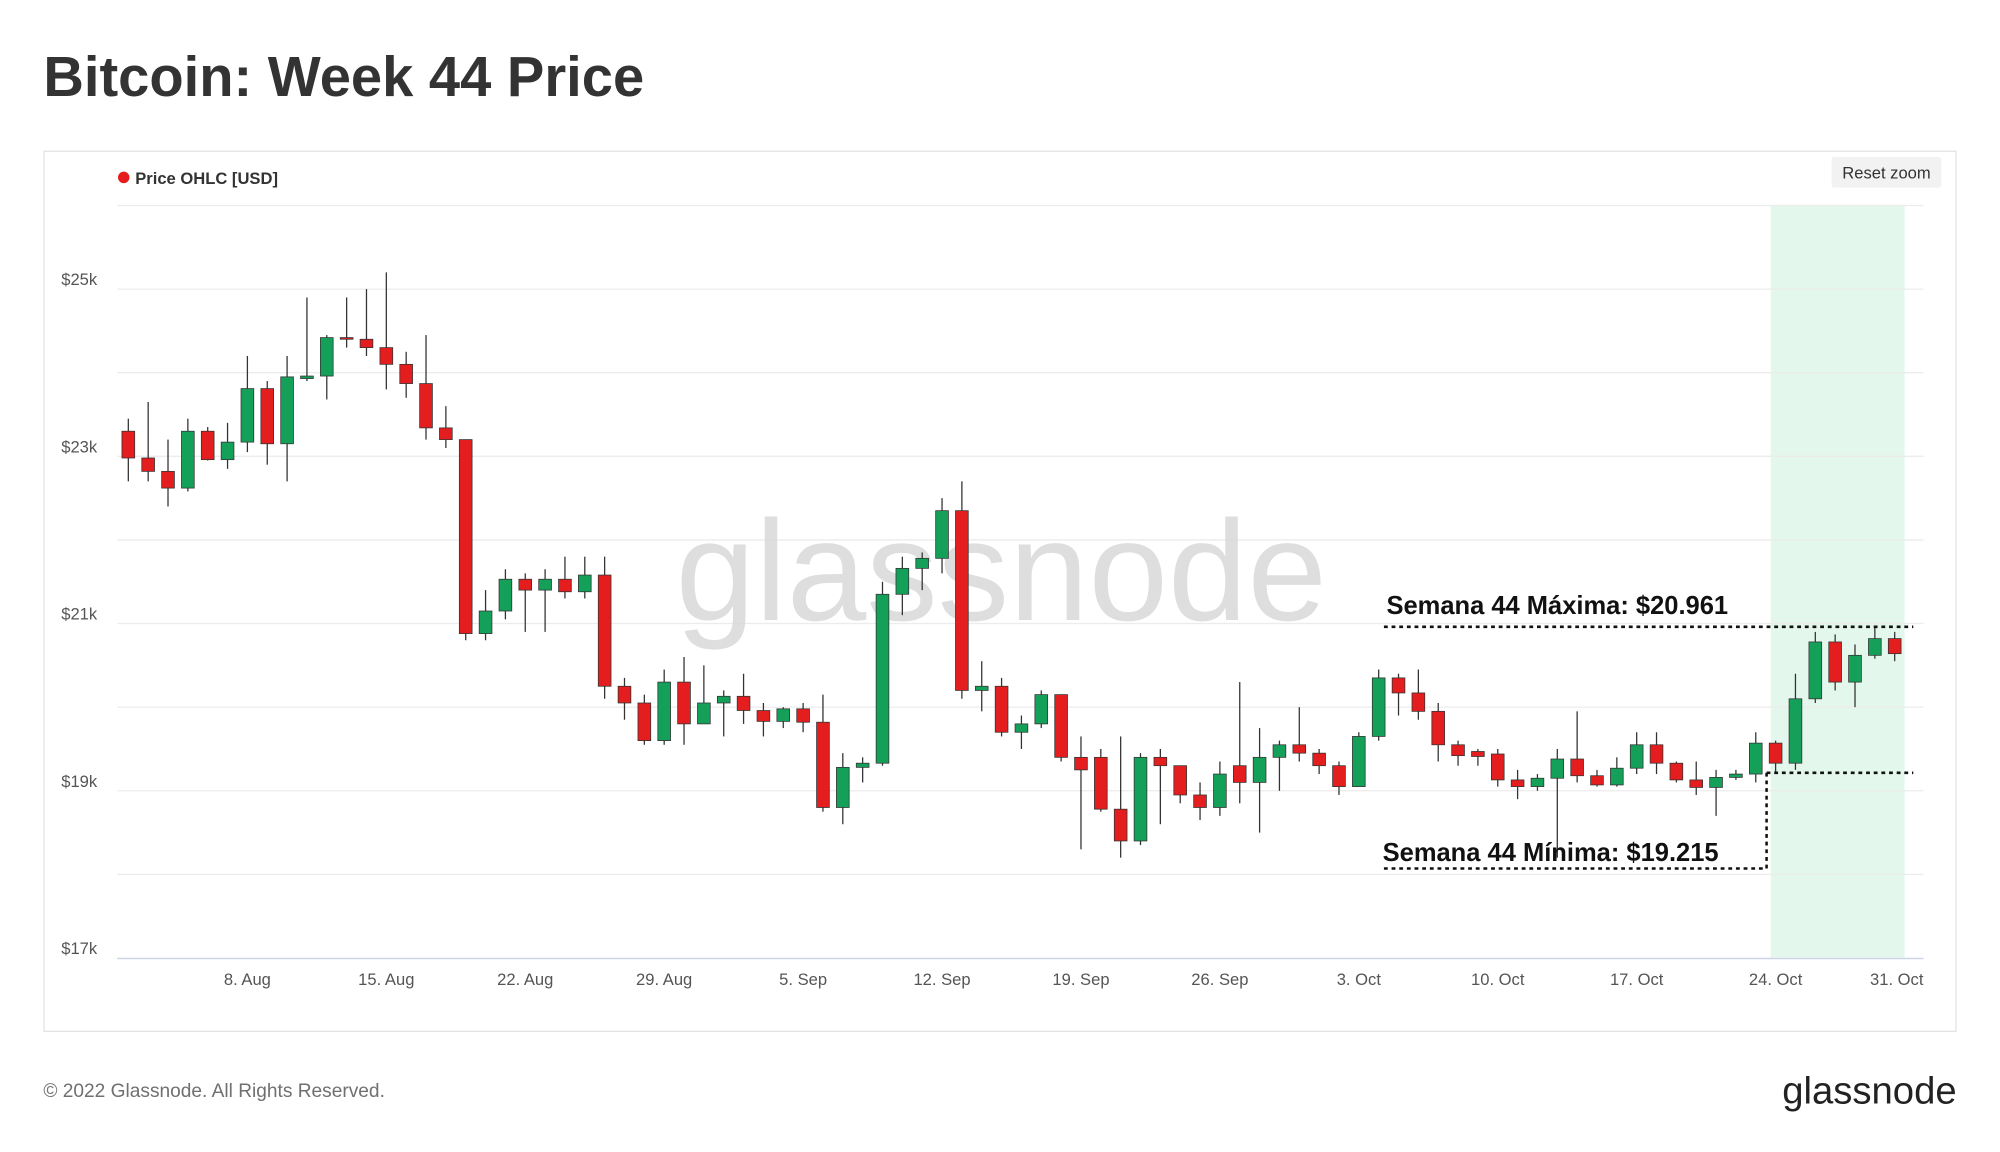  Describe the element at coordinates (941, 979) in the screenshot. I see `x-tick-label: 12. Sep` at that location.